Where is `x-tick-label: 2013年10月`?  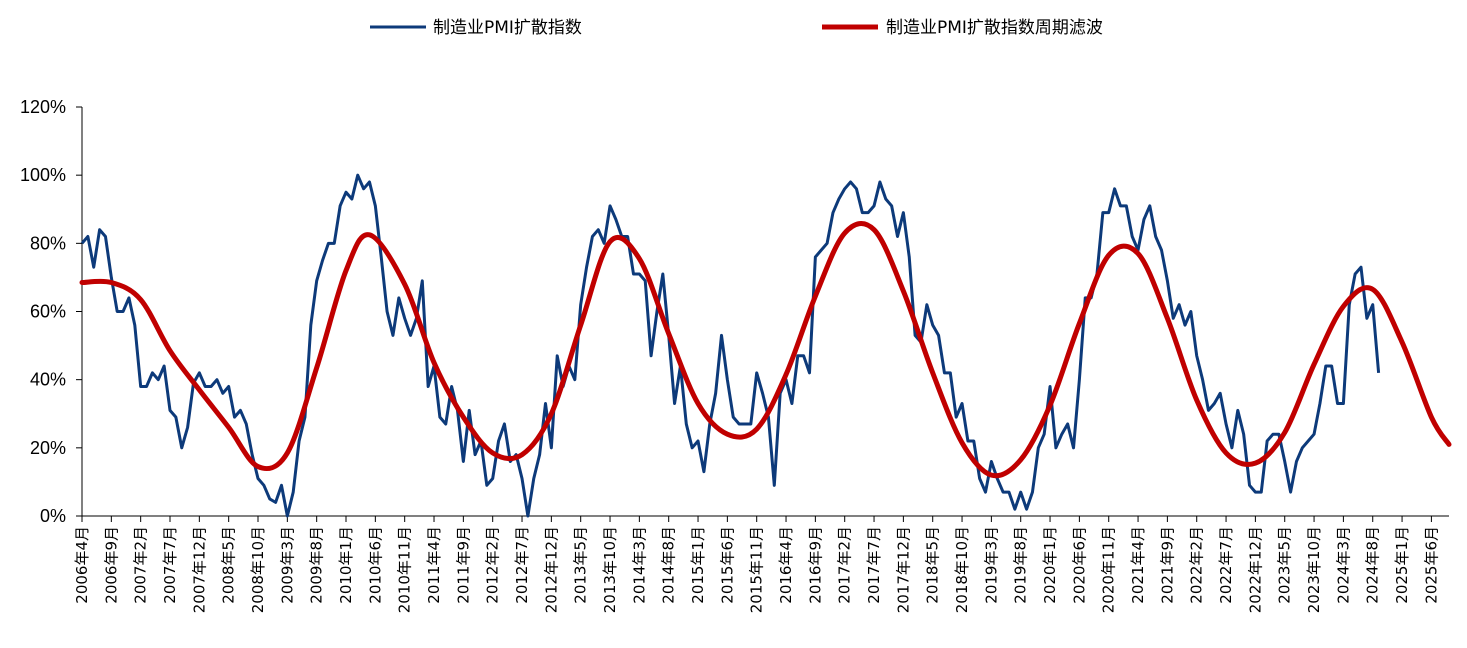
x-tick-label: 2013年10月 is located at coordinates (610, 569).